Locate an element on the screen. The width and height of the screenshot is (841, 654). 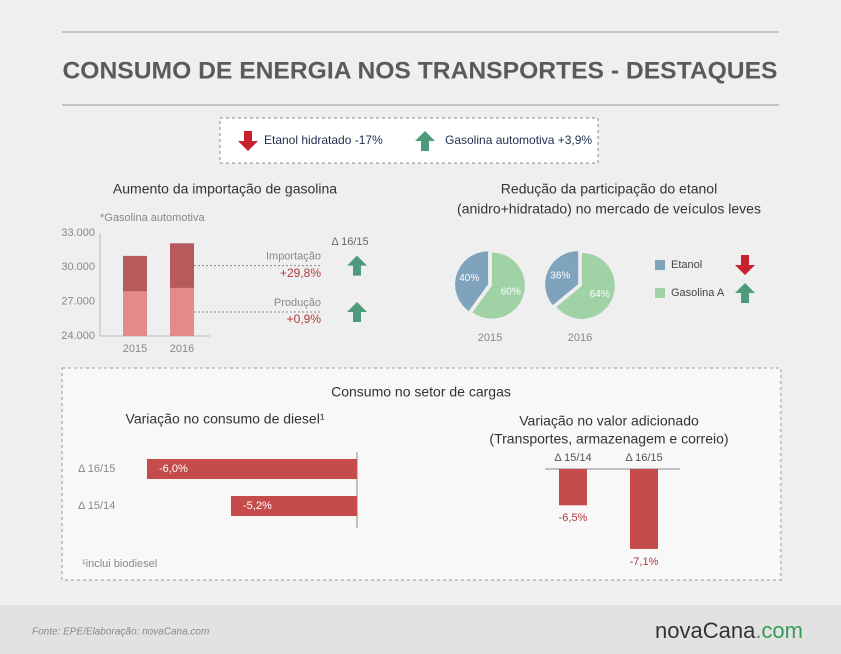
series-name: Produção is located at coordinates (297, 303).